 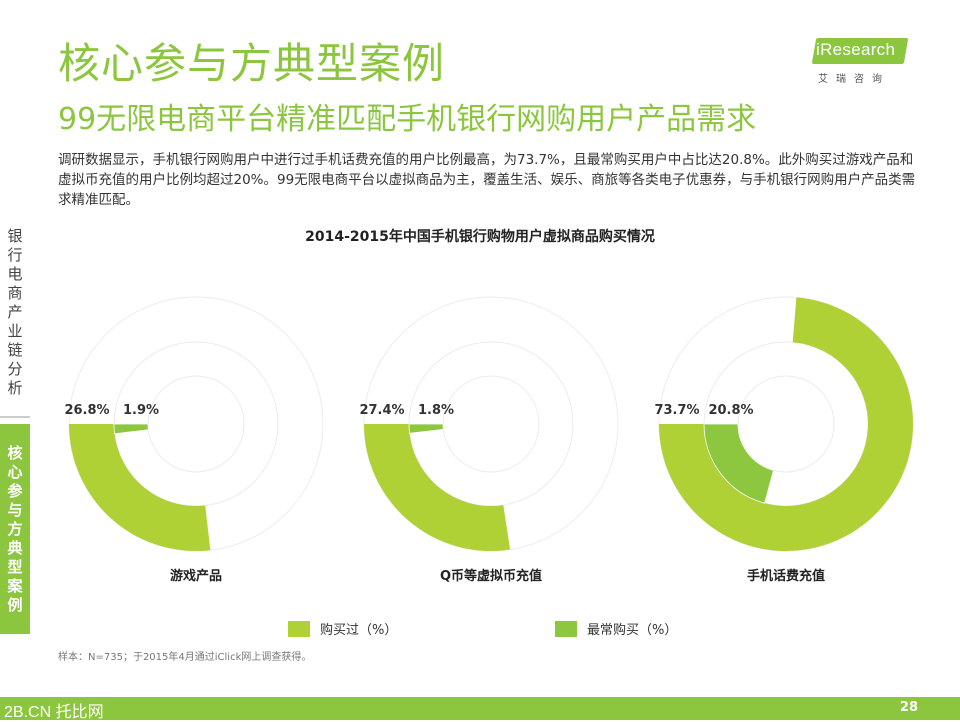 I want to click on category-label: 手机话费充值, so click(x=786, y=576).